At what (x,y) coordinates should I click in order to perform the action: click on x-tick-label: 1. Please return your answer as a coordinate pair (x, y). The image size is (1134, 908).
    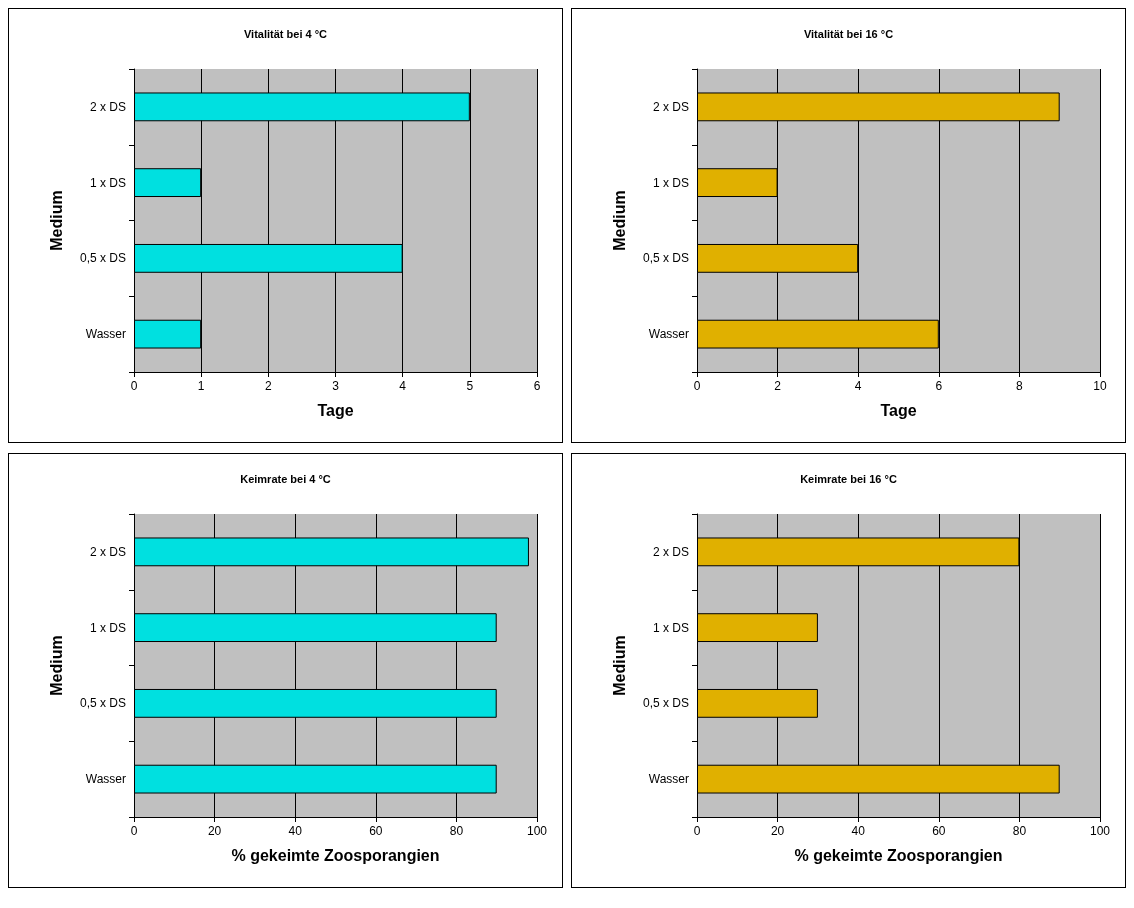
    Looking at the image, I should click on (201, 386).